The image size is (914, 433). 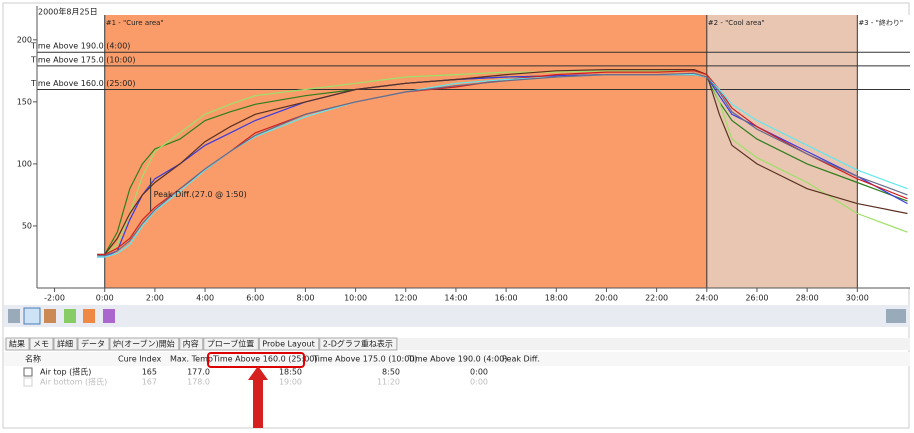 What do you see at coordinates (258, 397) in the screenshot?
I see `red-arrow` at bounding box center [258, 397].